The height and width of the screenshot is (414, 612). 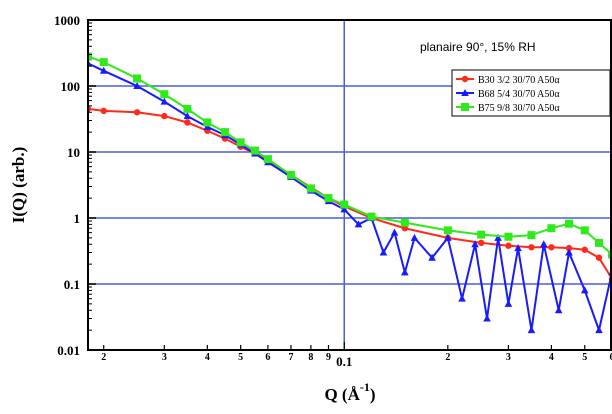 What do you see at coordinates (373, 394) in the screenshot?
I see `x-axis-title-close: )` at bounding box center [373, 394].